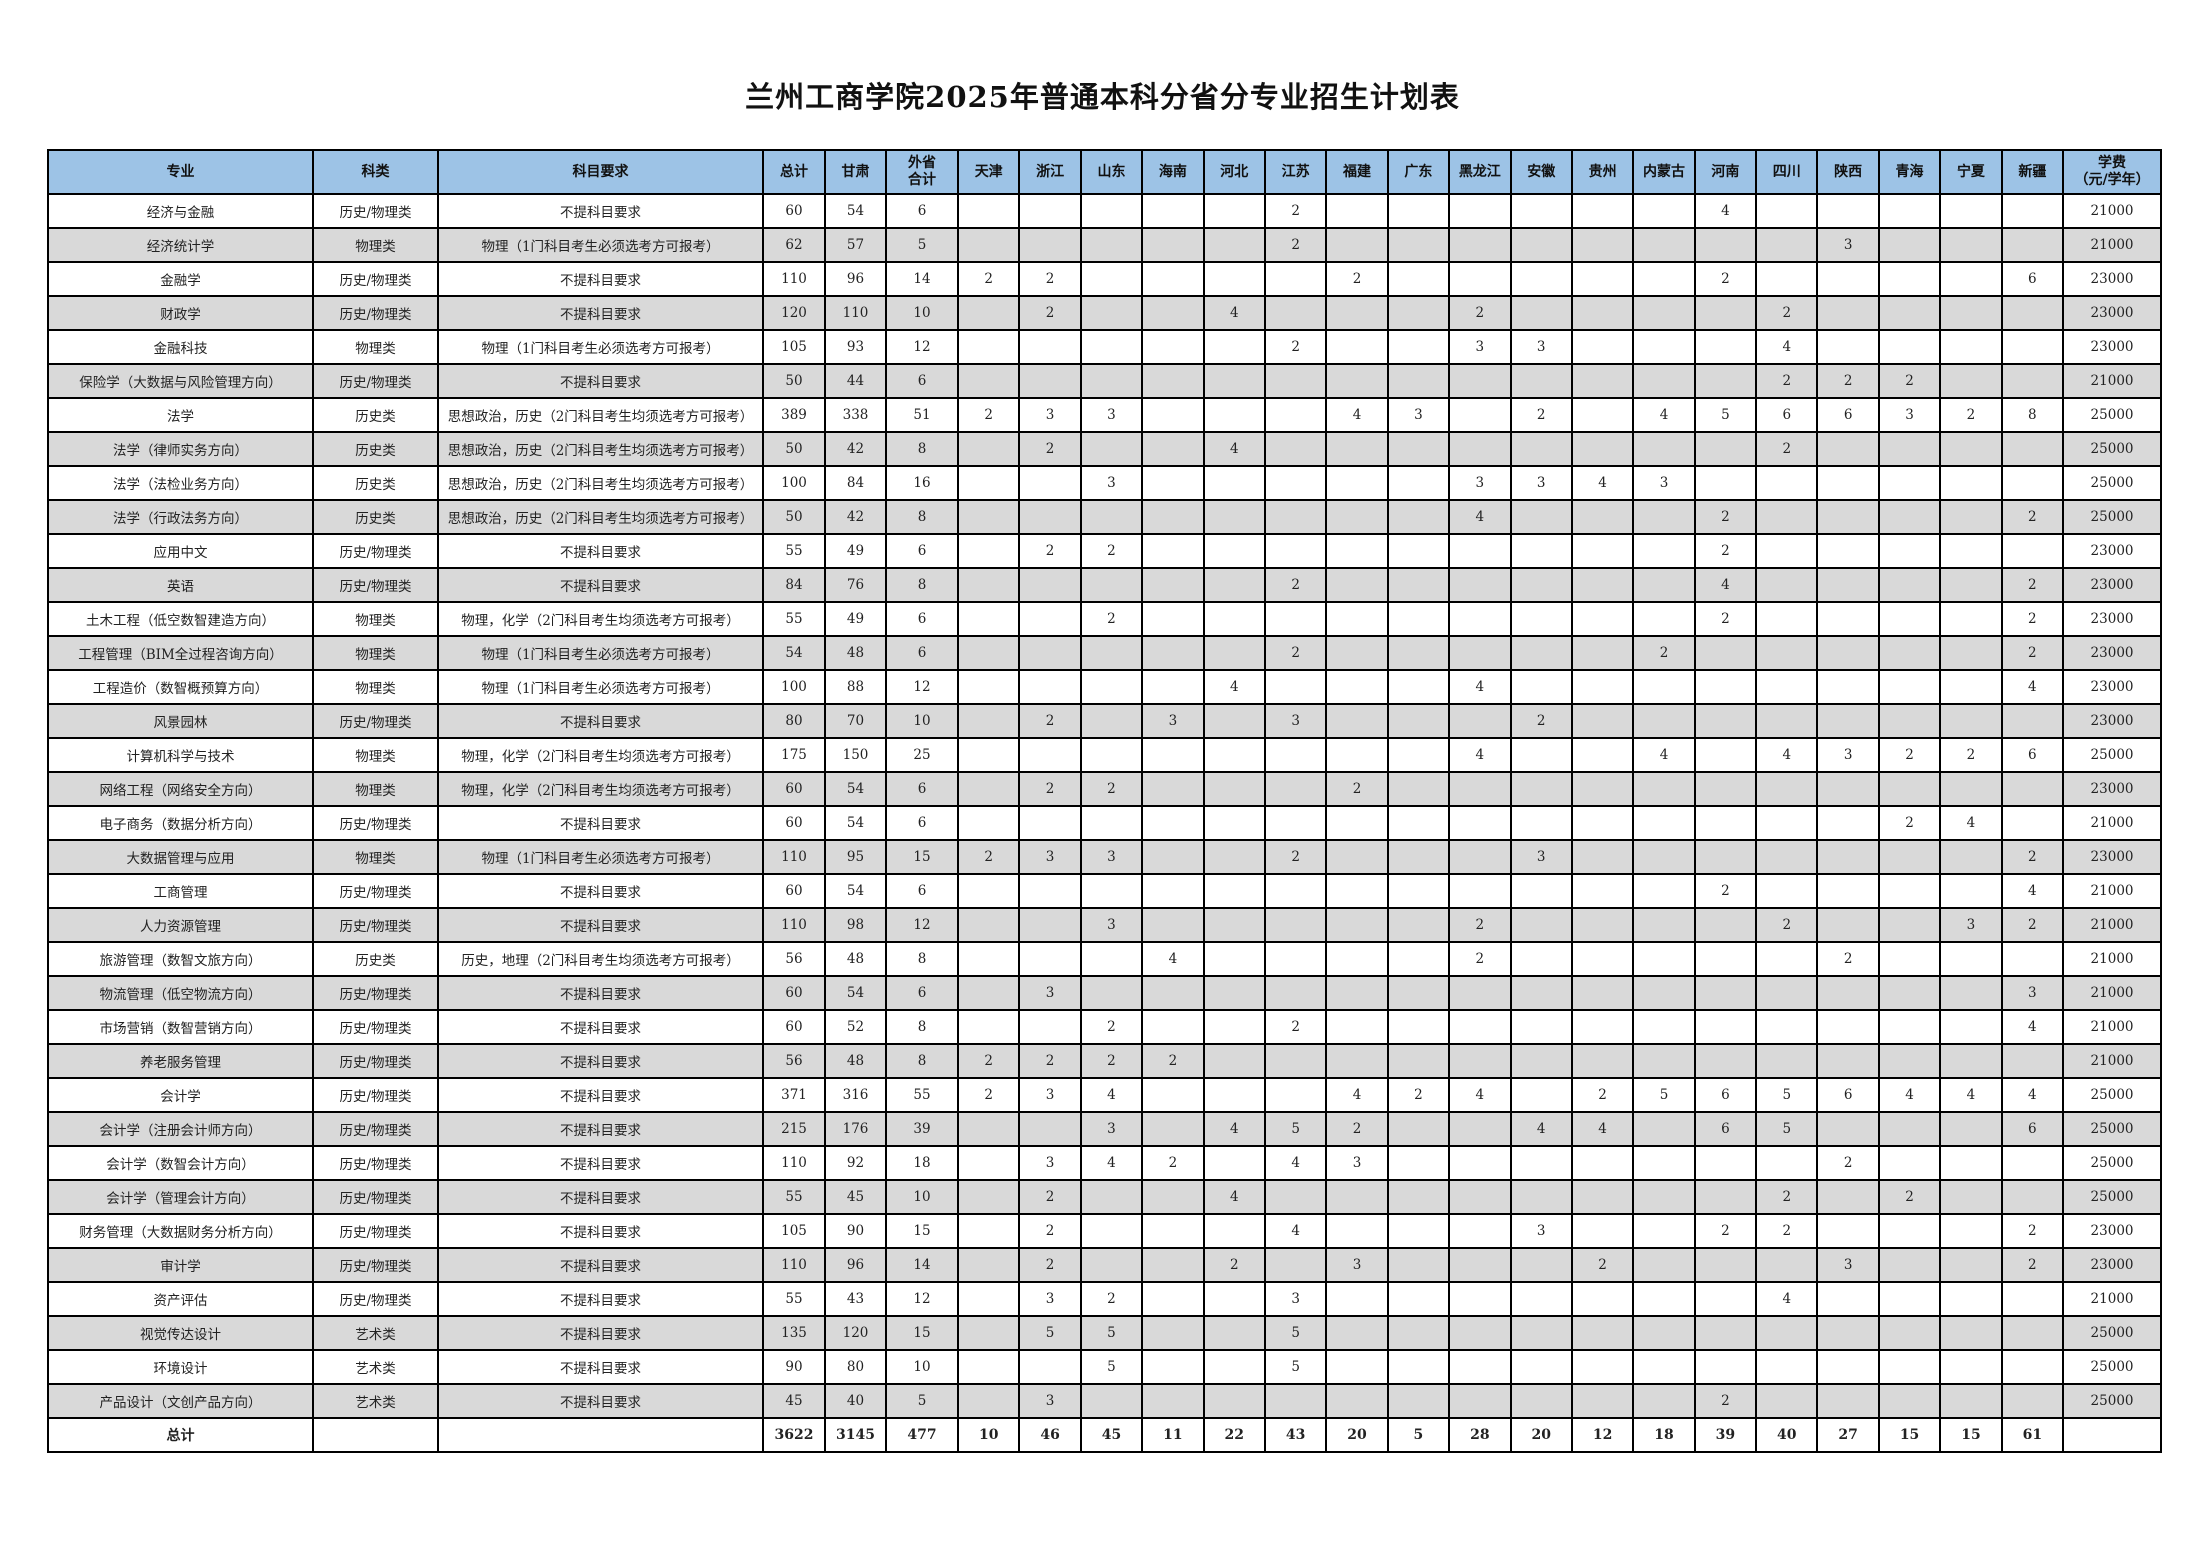 The width and height of the screenshot is (2205, 1559). I want to click on table-cell: 产品设计（文创产品方向）, so click(180, 1401).